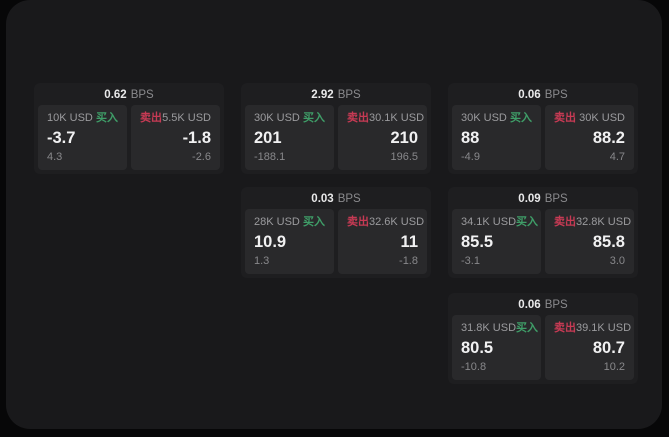 This screenshot has height=437, width=669. Describe the element at coordinates (336, 95) in the screenshot. I see `bps-header: 2.92 BPS` at that location.